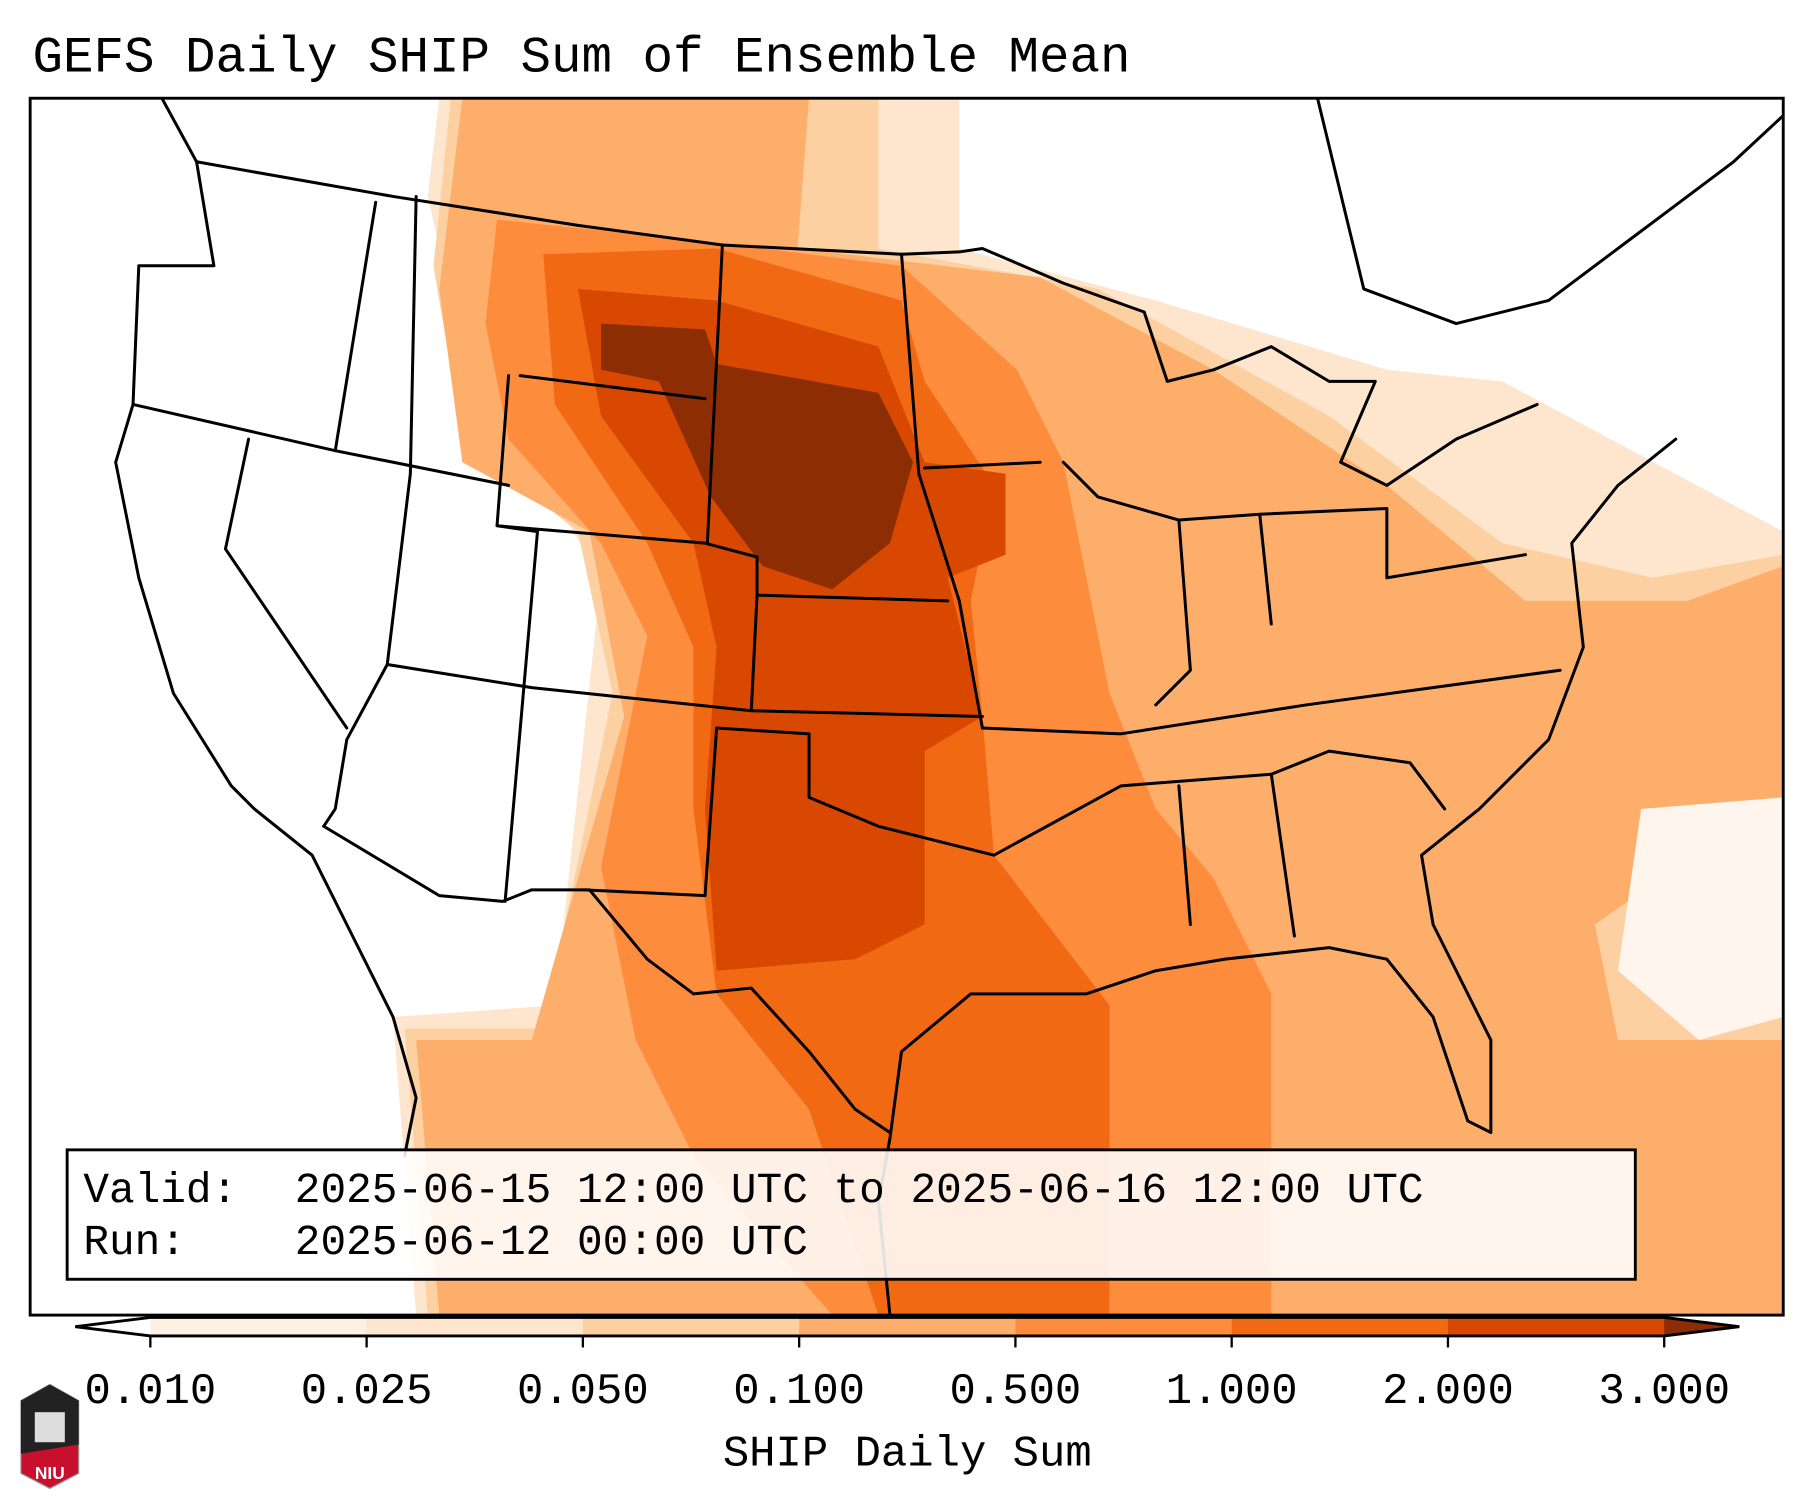  What do you see at coordinates (551, 1242) in the screenshot?
I see `run-value: 2025-06-12 00:00 UTC` at bounding box center [551, 1242].